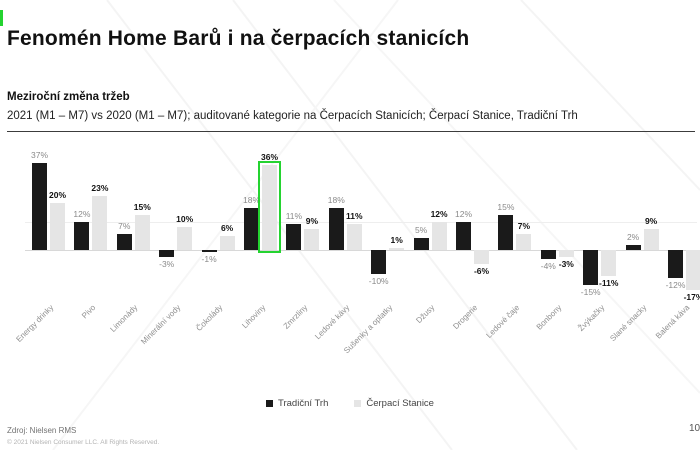 This screenshot has height=450, width=700. I want to click on zero-axis-line, so click(361, 250).